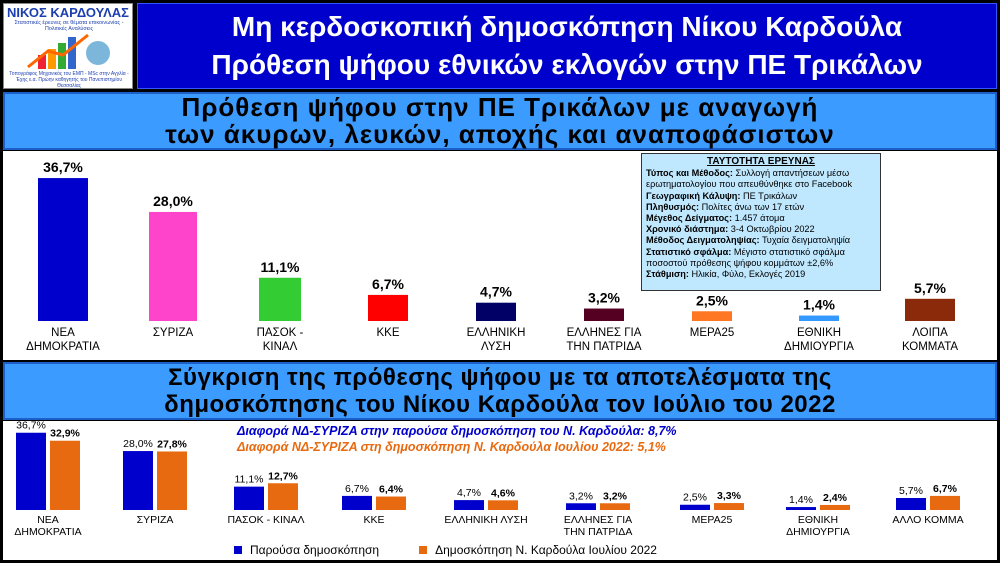 The height and width of the screenshot is (563, 1000). Describe the element at coordinates (391, 490) in the screenshot. I see `data-label: 6,4%` at that location.